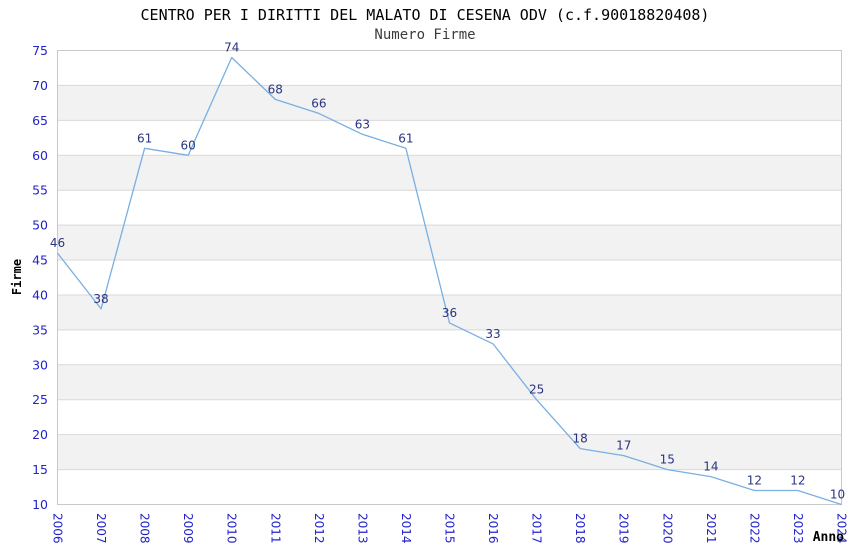  Describe the element at coordinates (842, 528) in the screenshot. I see `x-tick-label: 2024` at that location.